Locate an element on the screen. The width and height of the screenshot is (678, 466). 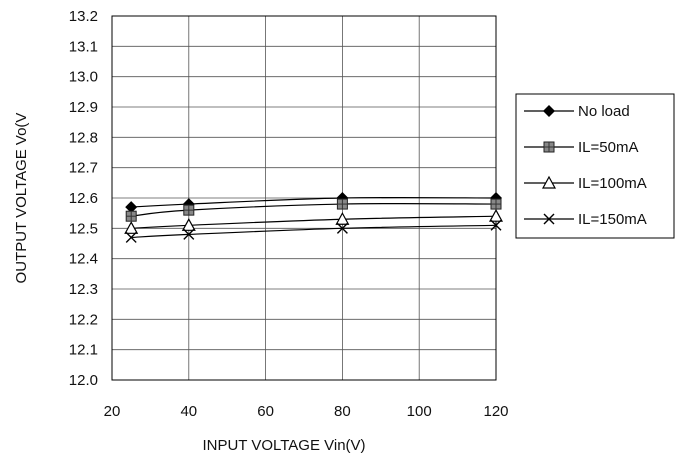
legend-item: IL=100mA is located at coordinates (585, 183).